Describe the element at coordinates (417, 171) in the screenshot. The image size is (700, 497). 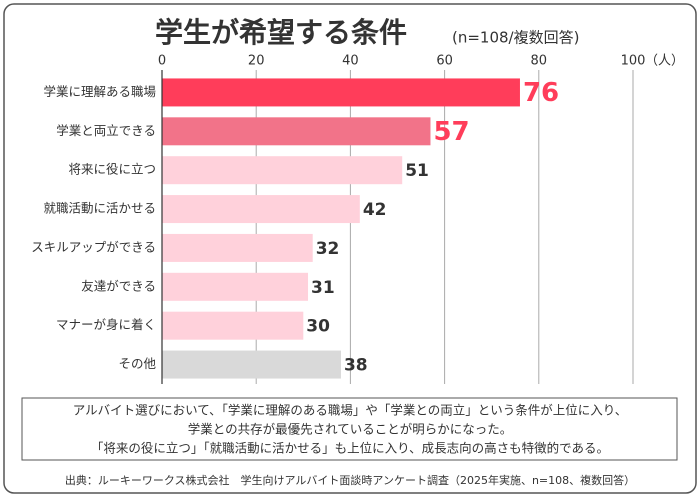
I see `value-label: 51` at that location.